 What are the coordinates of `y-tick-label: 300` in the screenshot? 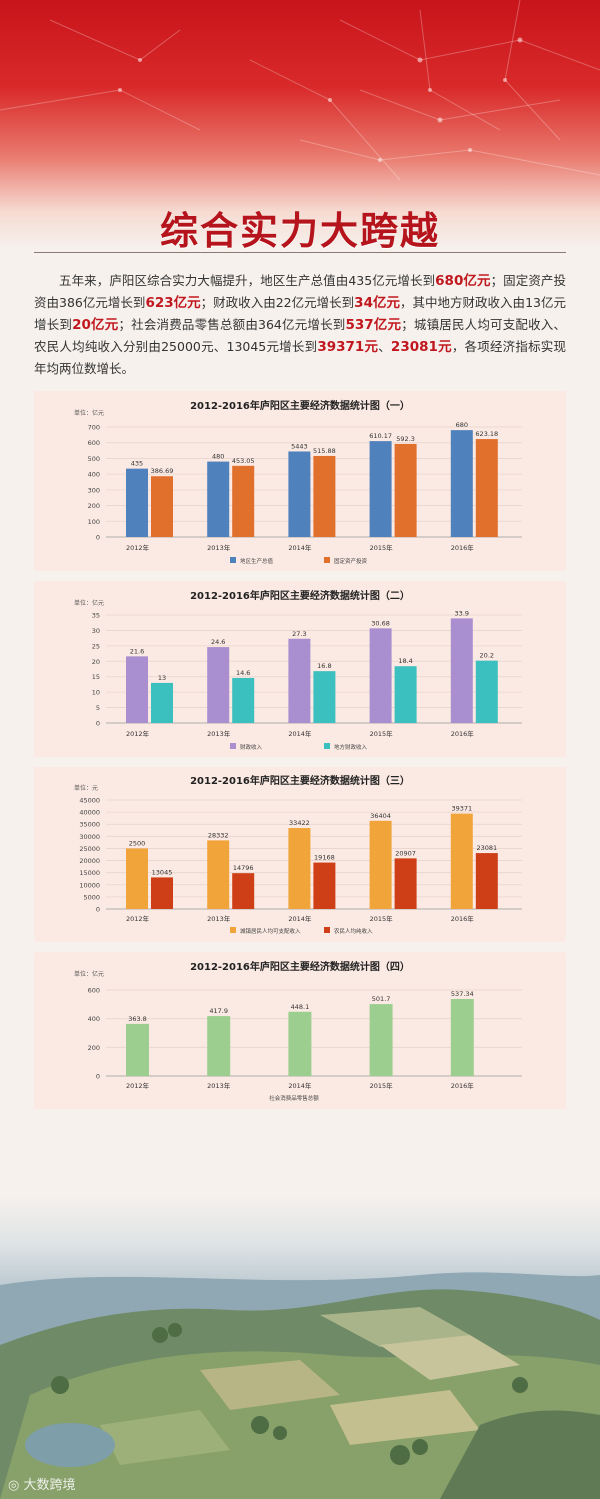 It's located at (94, 490).